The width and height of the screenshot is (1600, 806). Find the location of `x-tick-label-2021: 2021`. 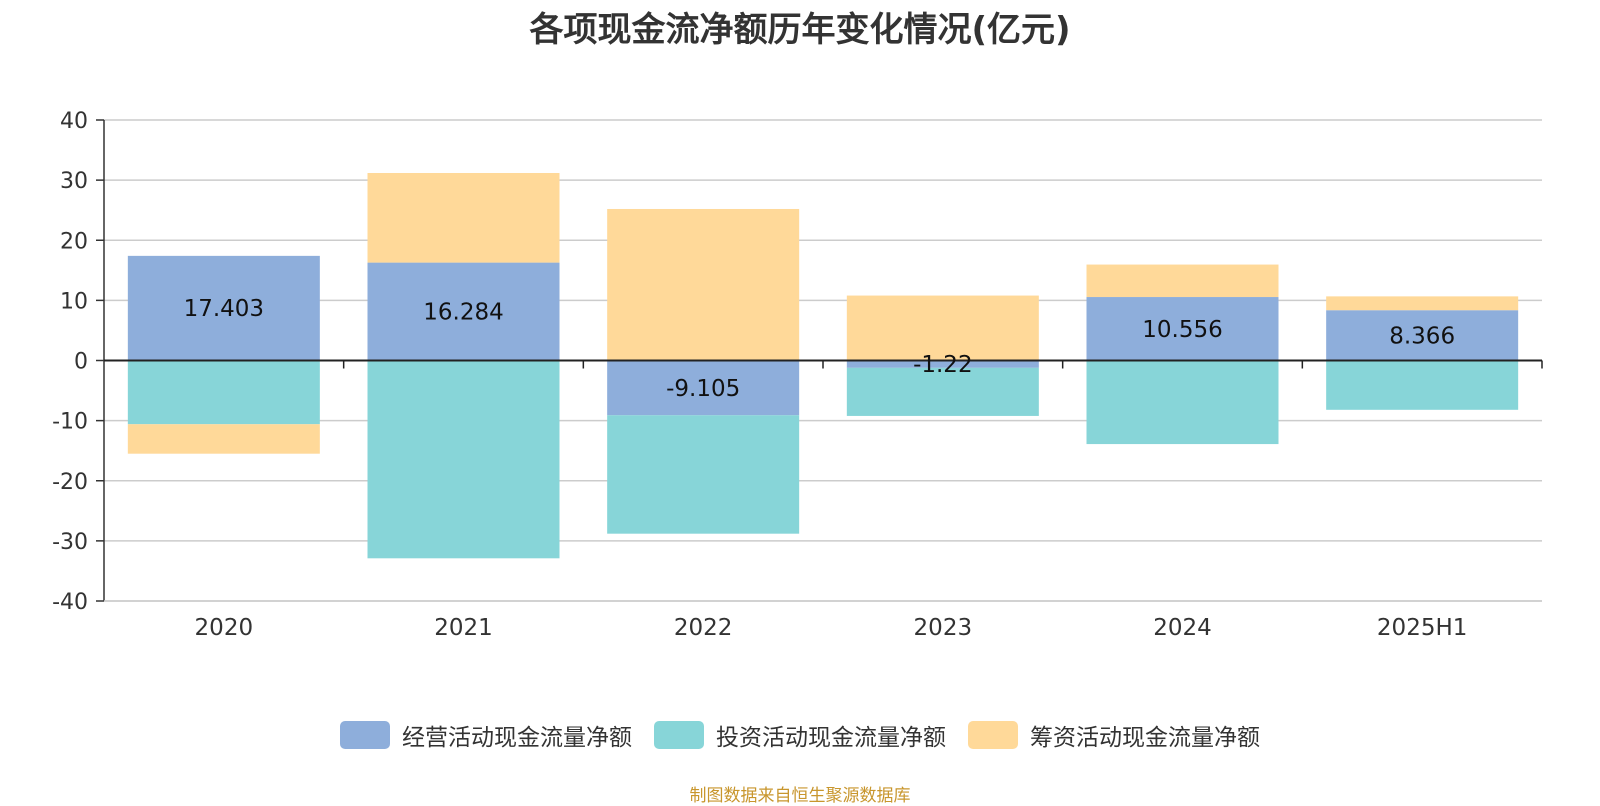

x-tick-label-2021: 2021 is located at coordinates (463, 628).